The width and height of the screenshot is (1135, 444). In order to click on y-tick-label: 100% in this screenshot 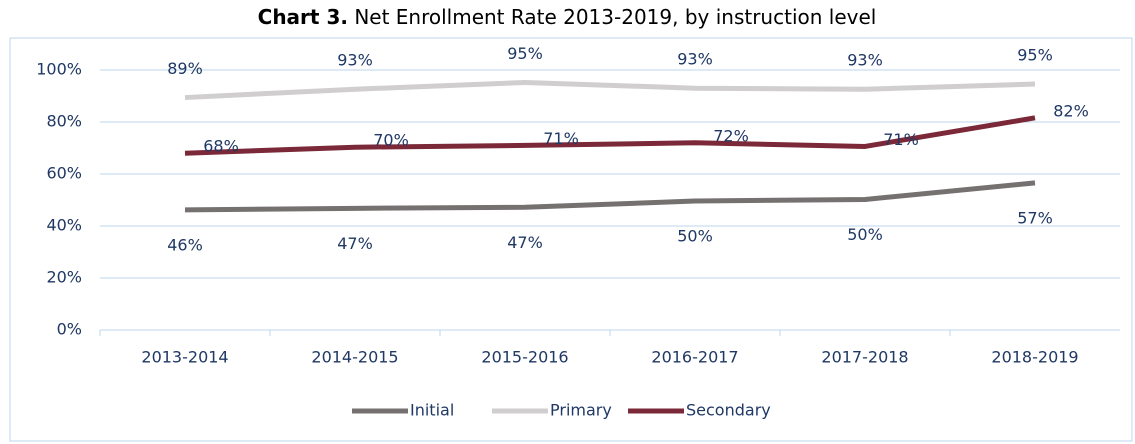, I will do `click(59, 69)`.